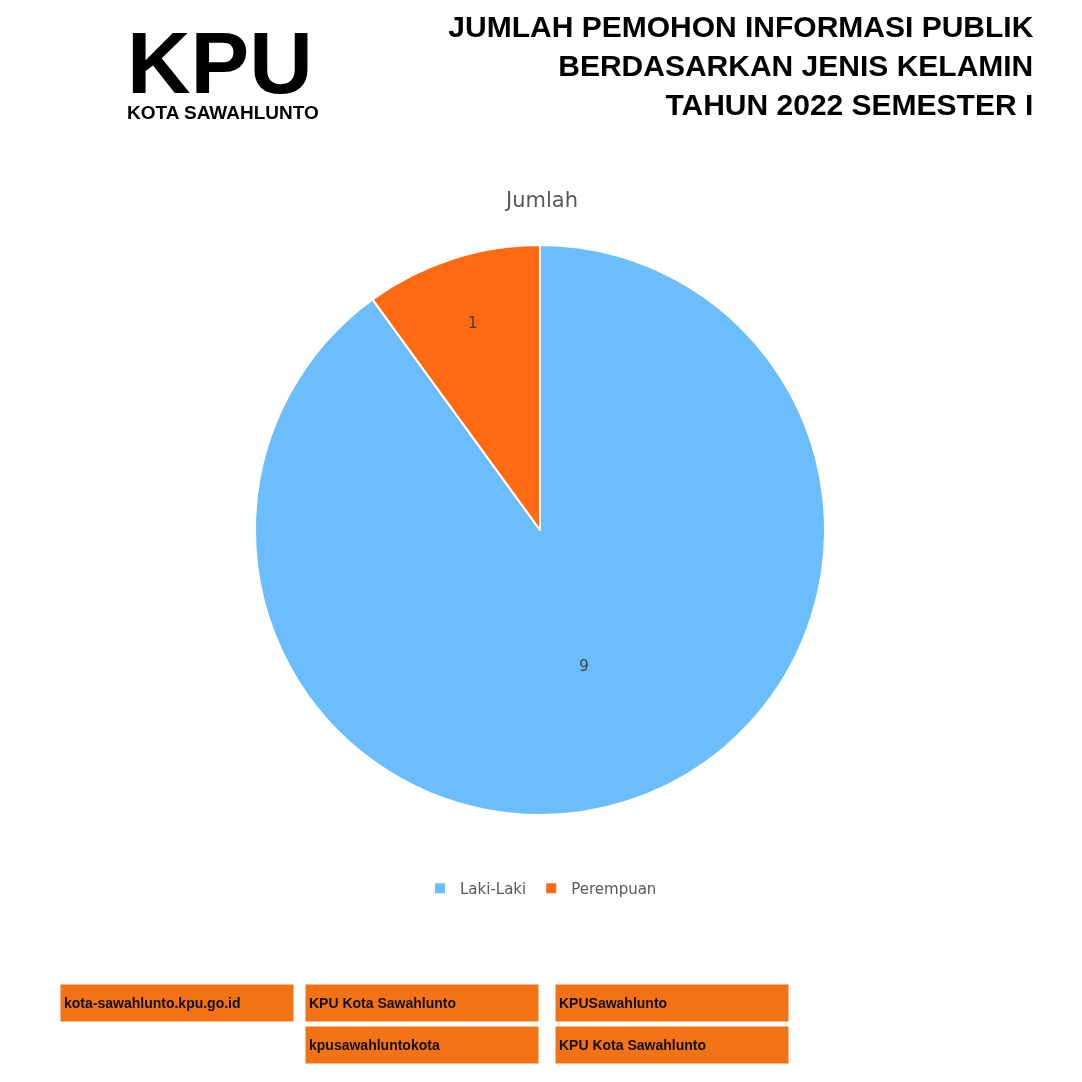  What do you see at coordinates (584, 665) in the screenshot?
I see `data-label: 9` at bounding box center [584, 665].